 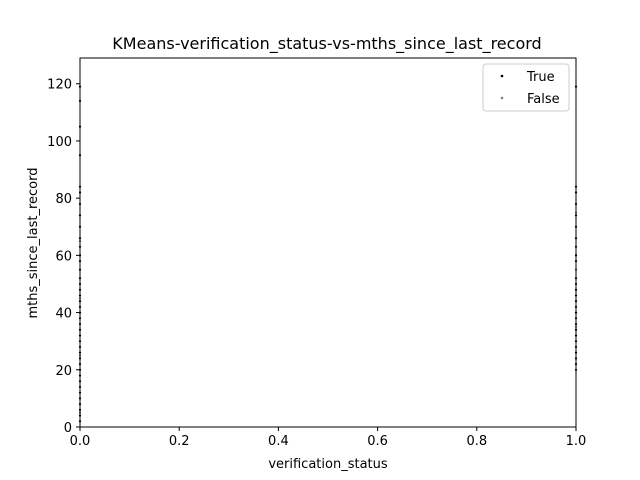 What do you see at coordinates (502, 76) in the screenshot?
I see `legend-marker-true` at bounding box center [502, 76].